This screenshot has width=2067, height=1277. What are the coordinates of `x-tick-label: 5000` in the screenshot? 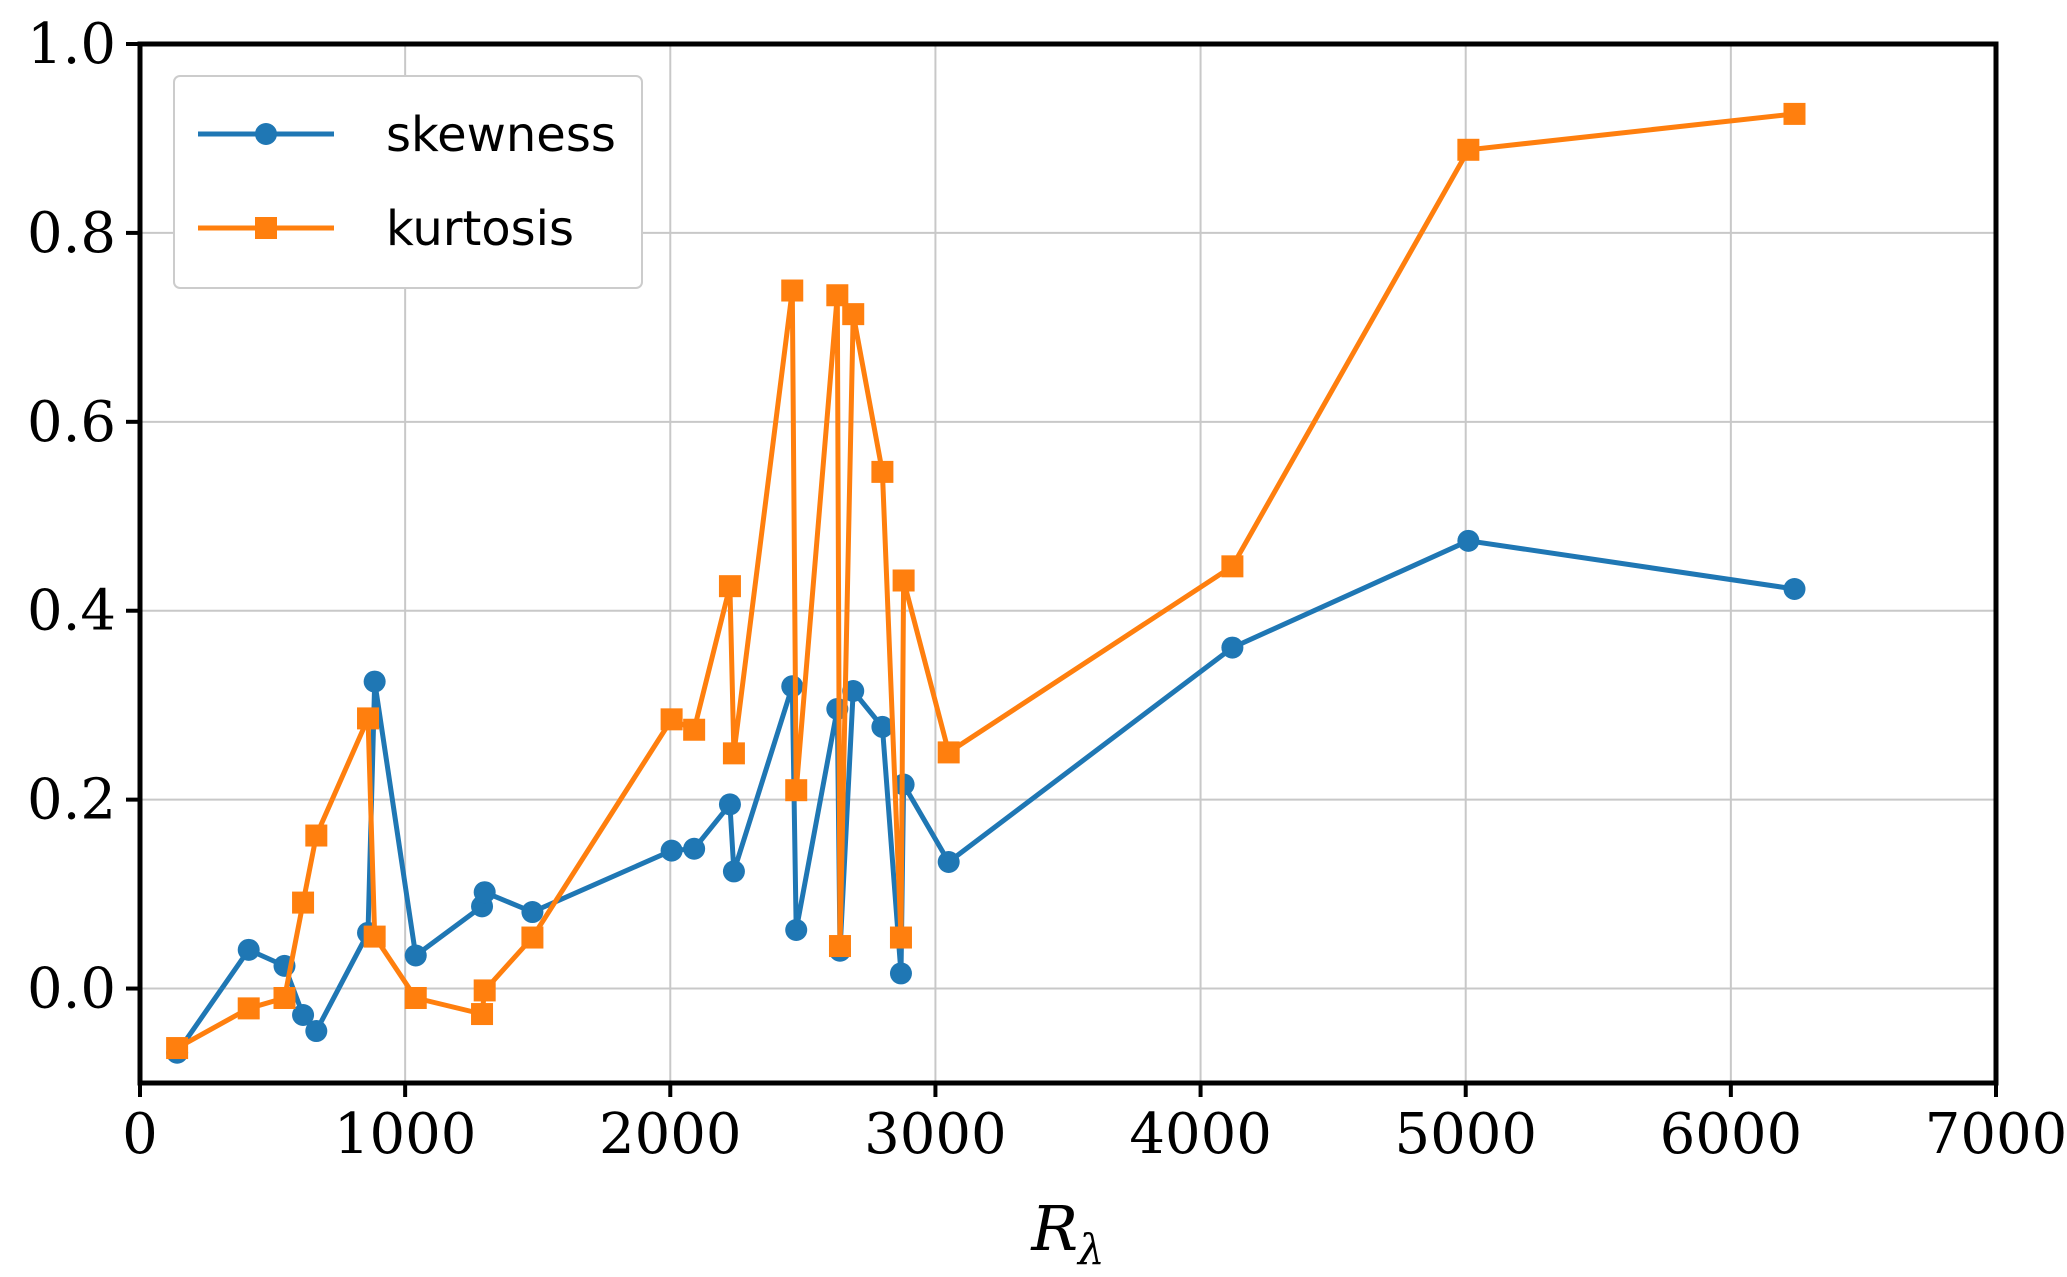 It's located at (1465, 1134).